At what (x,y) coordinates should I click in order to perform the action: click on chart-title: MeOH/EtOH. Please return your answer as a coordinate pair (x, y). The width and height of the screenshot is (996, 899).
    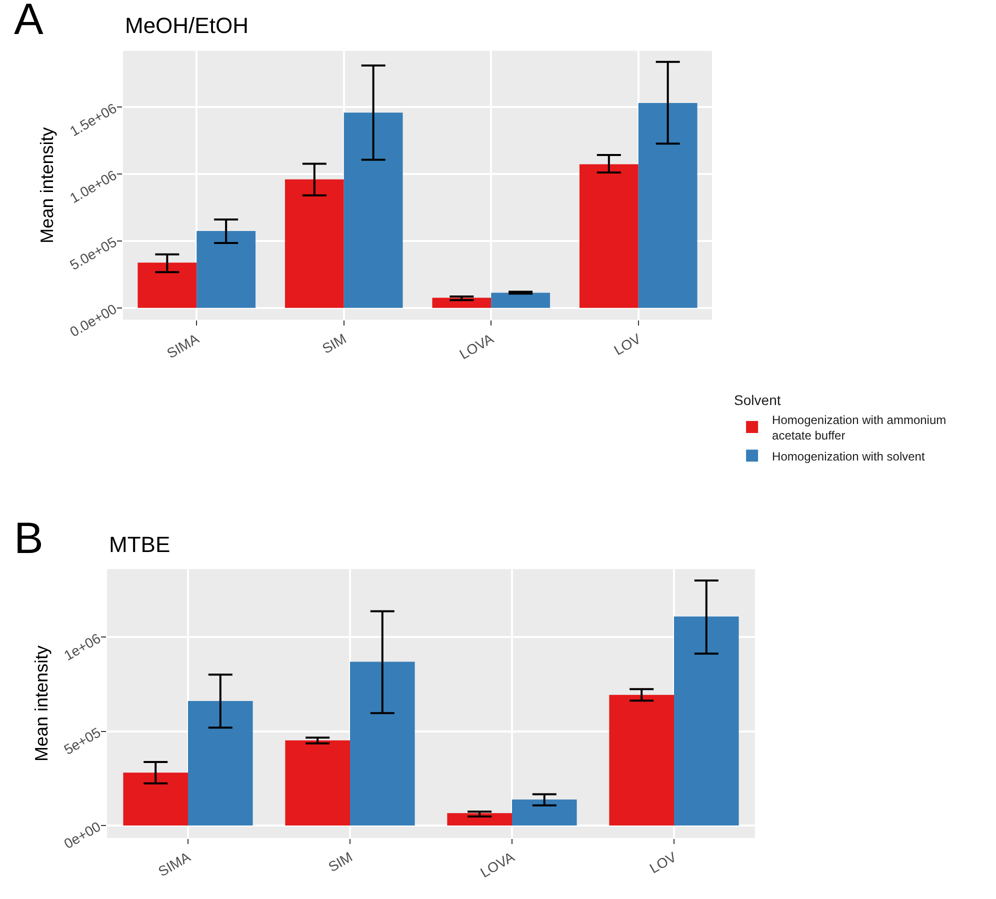
    Looking at the image, I should click on (186, 25).